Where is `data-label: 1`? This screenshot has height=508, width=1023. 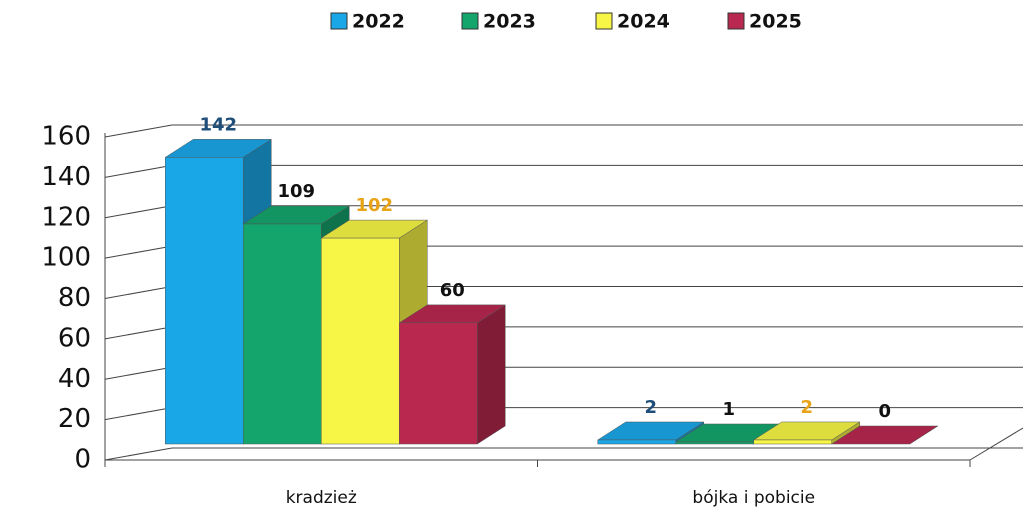 data-label: 1 is located at coordinates (728, 409).